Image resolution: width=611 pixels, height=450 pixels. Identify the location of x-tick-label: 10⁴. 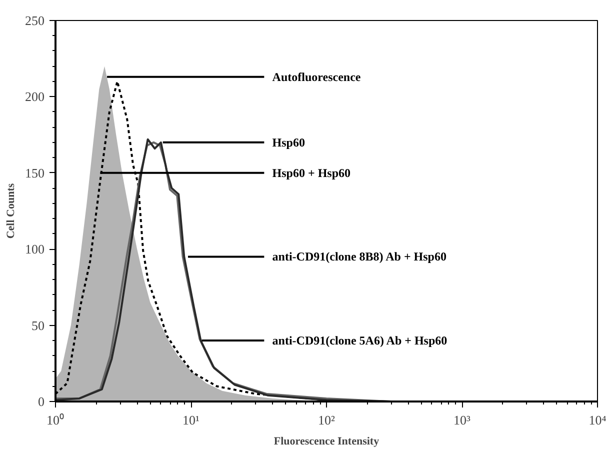
(597, 420).